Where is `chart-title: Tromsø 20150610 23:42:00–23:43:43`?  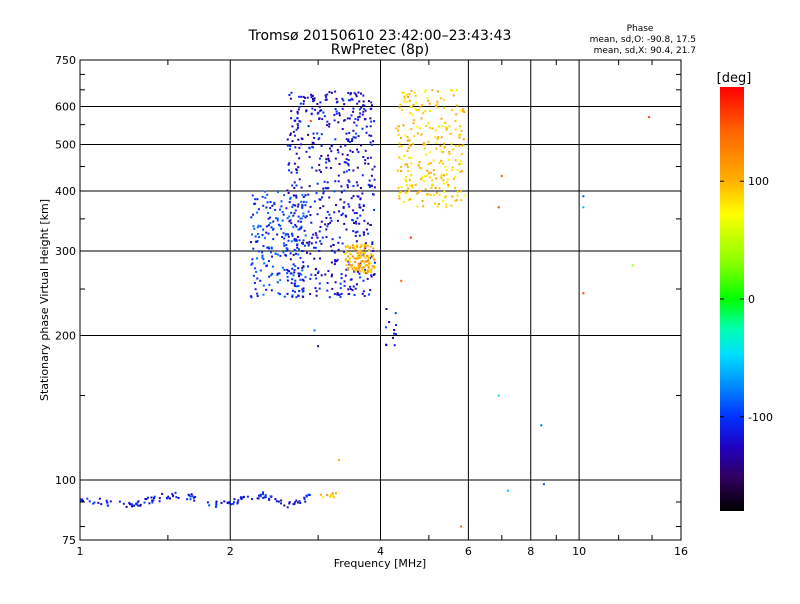 chart-title: Tromsø 20150610 23:42:00–23:43:43 is located at coordinates (380, 36).